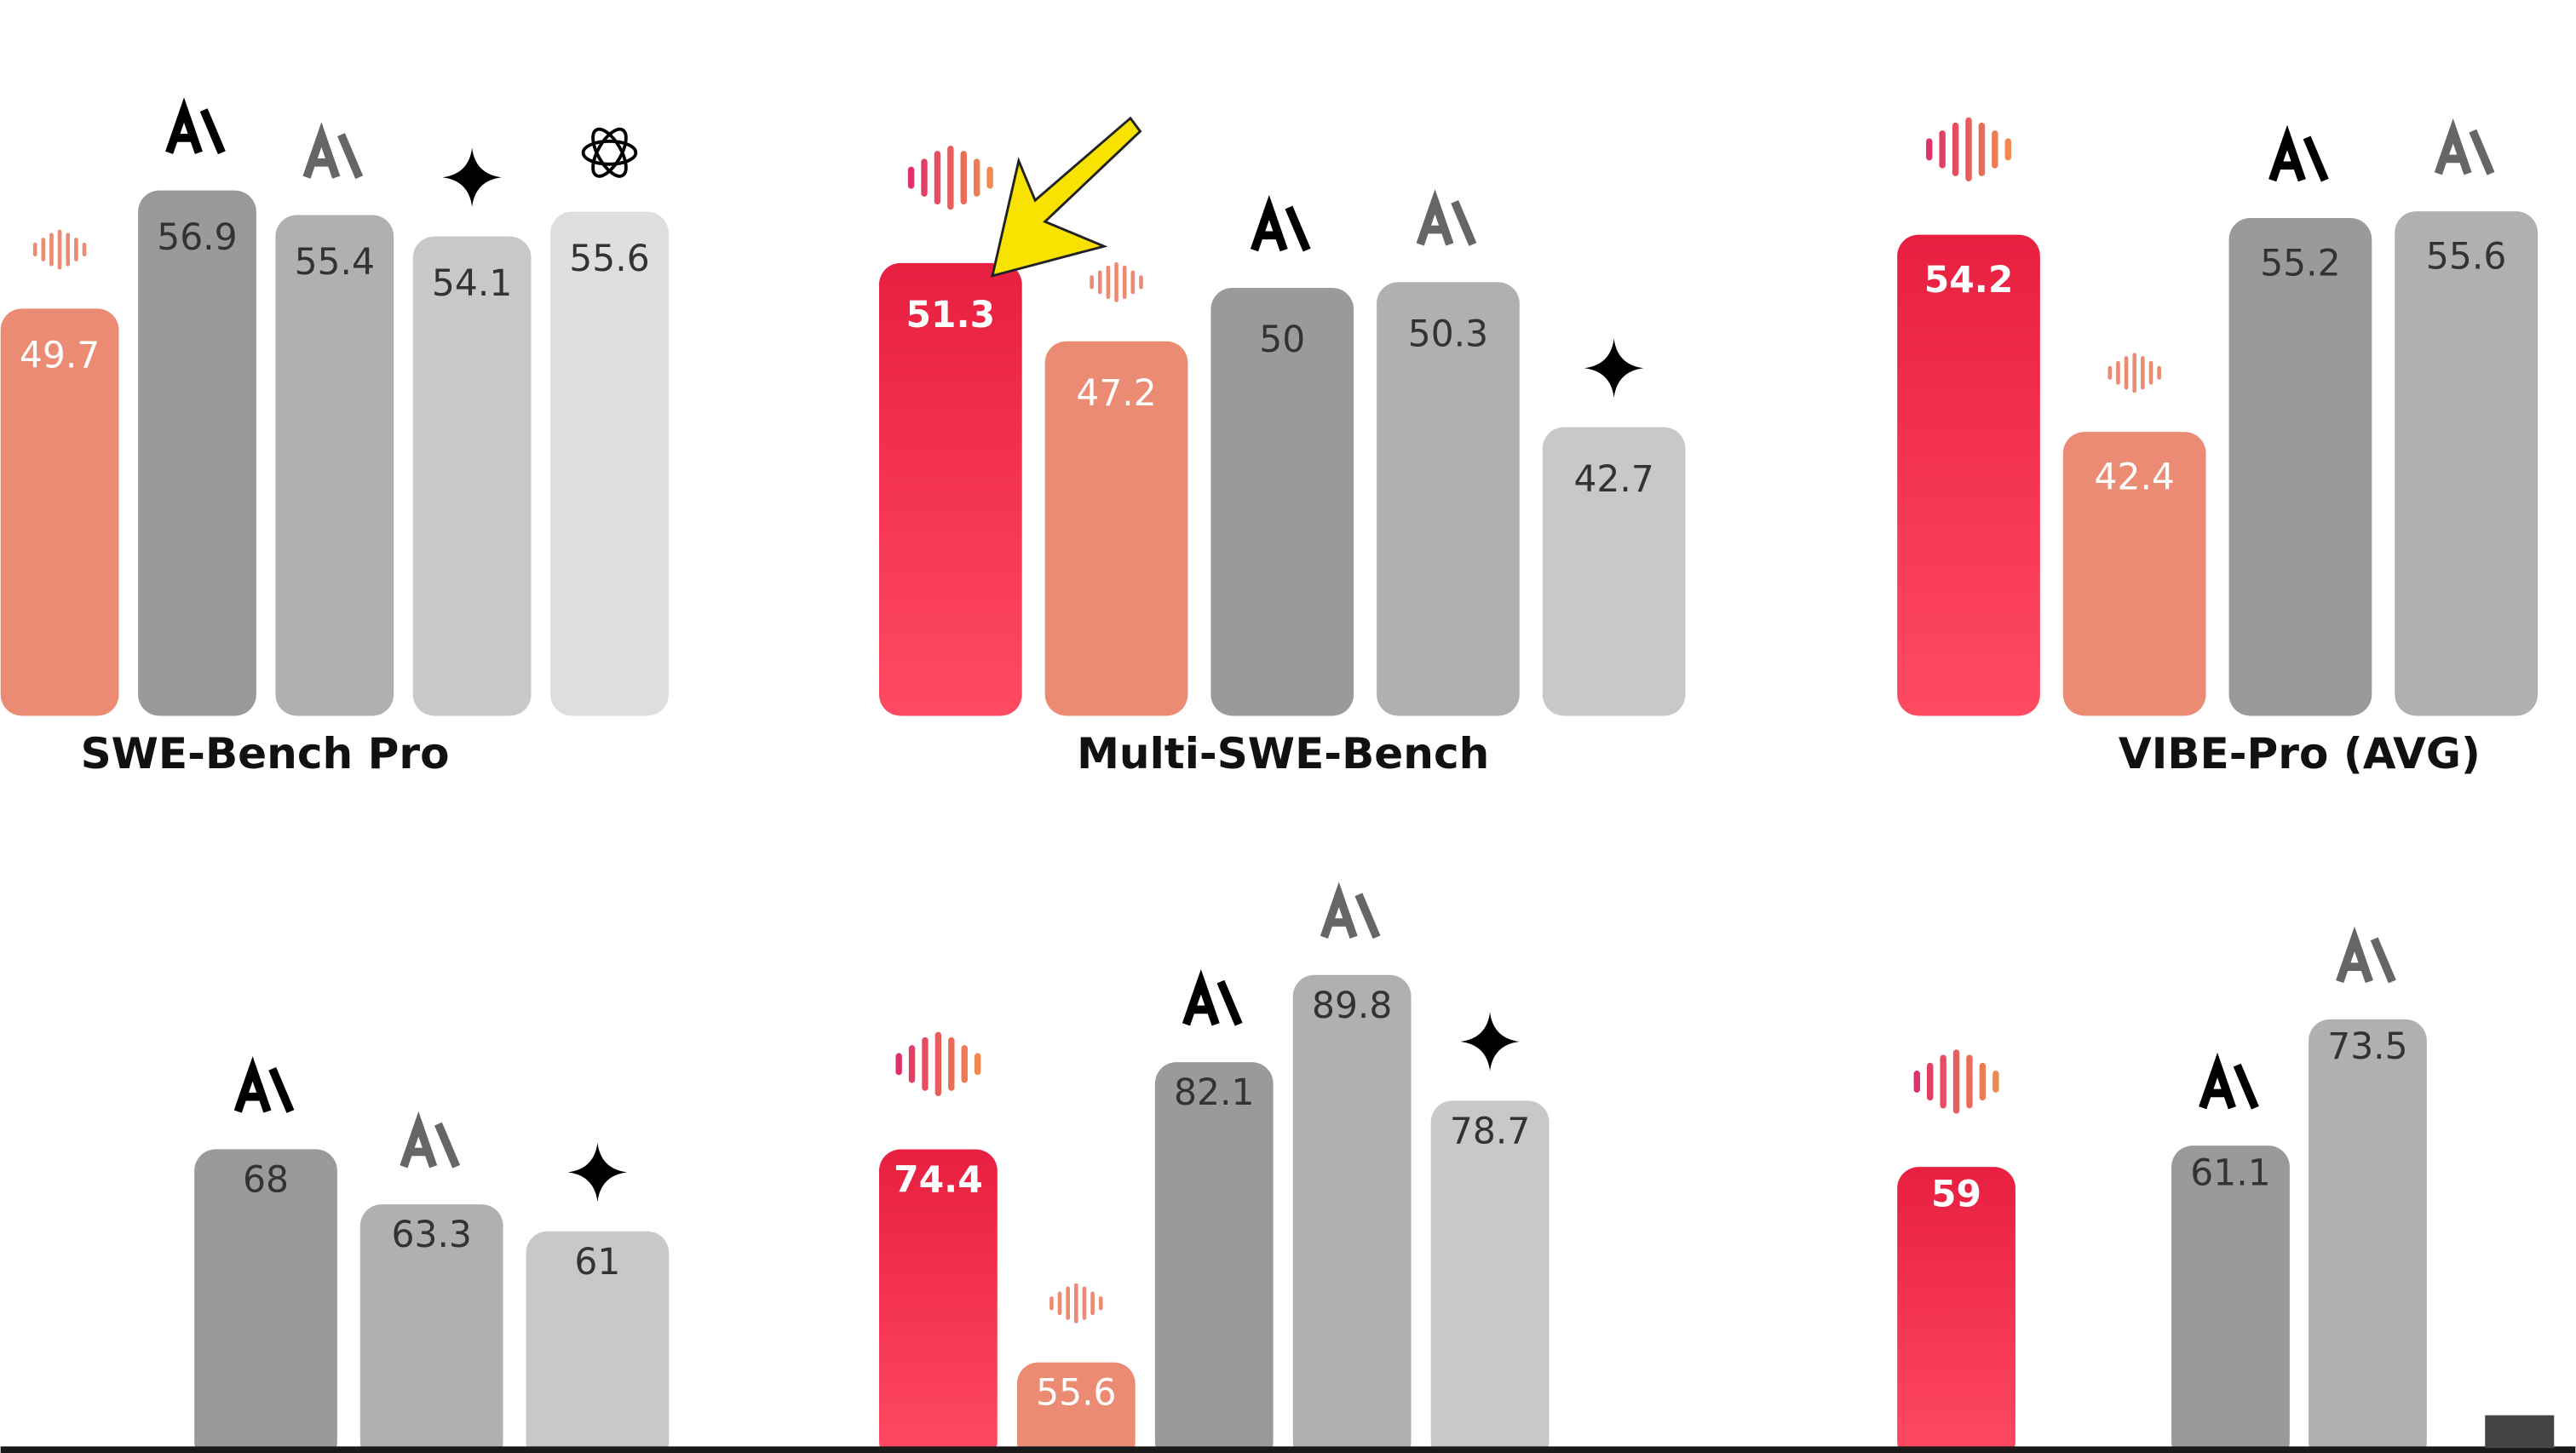 Image resolution: width=2576 pixels, height=1453 pixels. What do you see at coordinates (1613, 479) in the screenshot?
I see `value-label: 42.7` at bounding box center [1613, 479].